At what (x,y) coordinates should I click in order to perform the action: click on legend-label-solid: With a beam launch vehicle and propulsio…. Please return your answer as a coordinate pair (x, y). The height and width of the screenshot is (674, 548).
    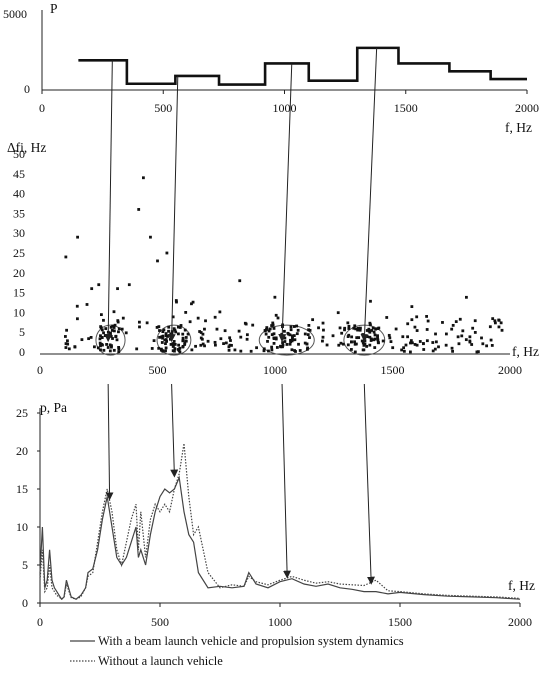
    Looking at the image, I should click on (251, 641).